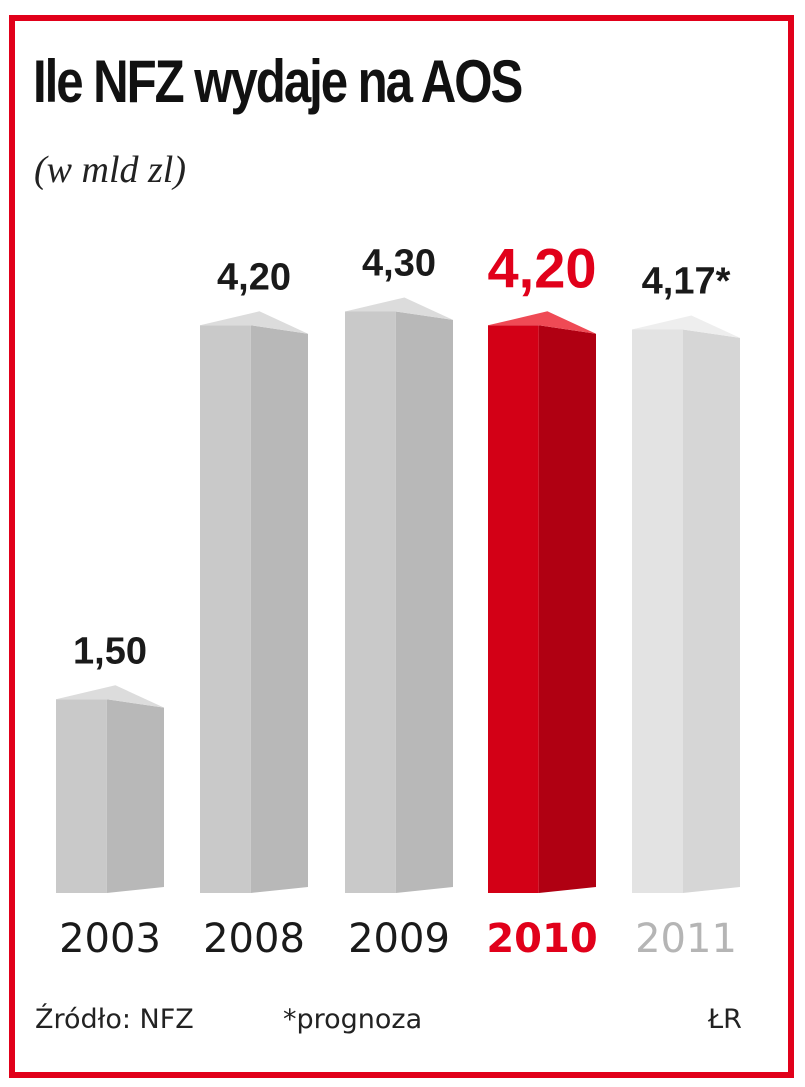 The image size is (805, 1087). I want to click on bar-side-2009, so click(424, 602).